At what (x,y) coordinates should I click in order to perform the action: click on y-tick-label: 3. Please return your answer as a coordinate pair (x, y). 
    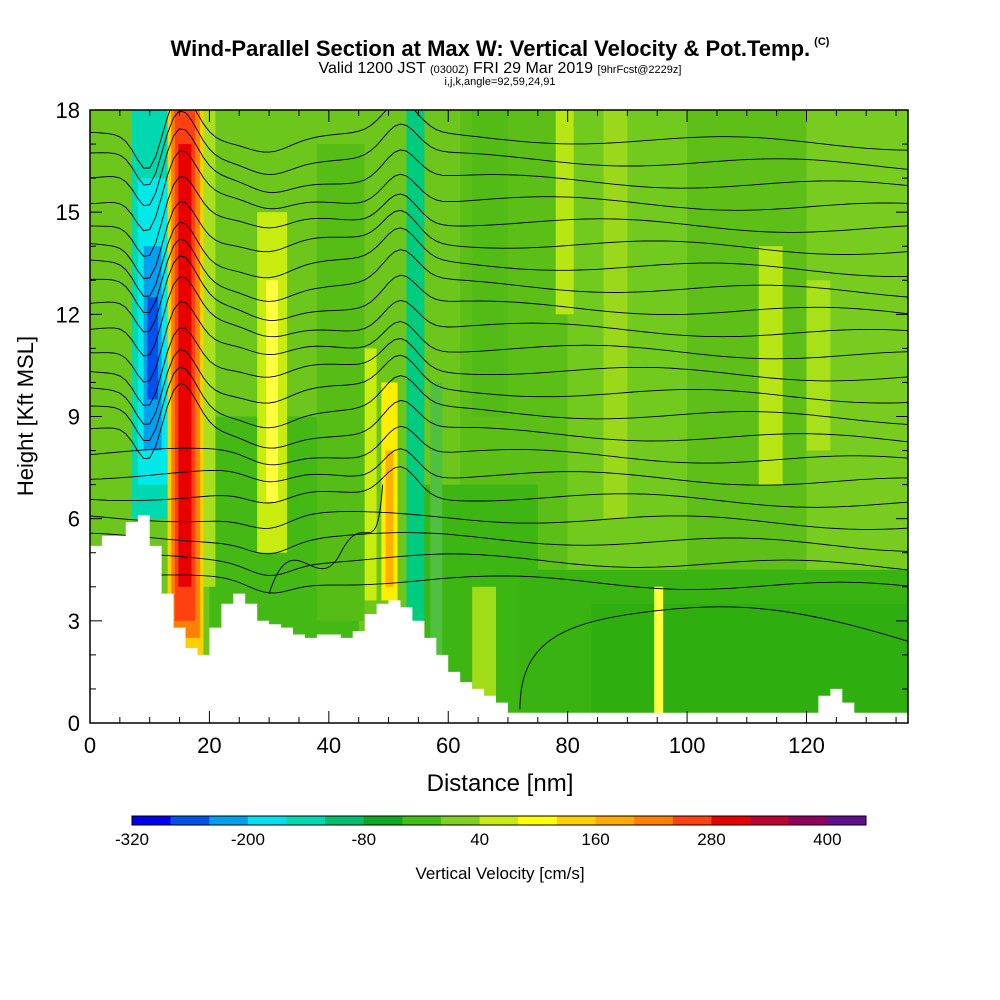
    Looking at the image, I should click on (74, 621).